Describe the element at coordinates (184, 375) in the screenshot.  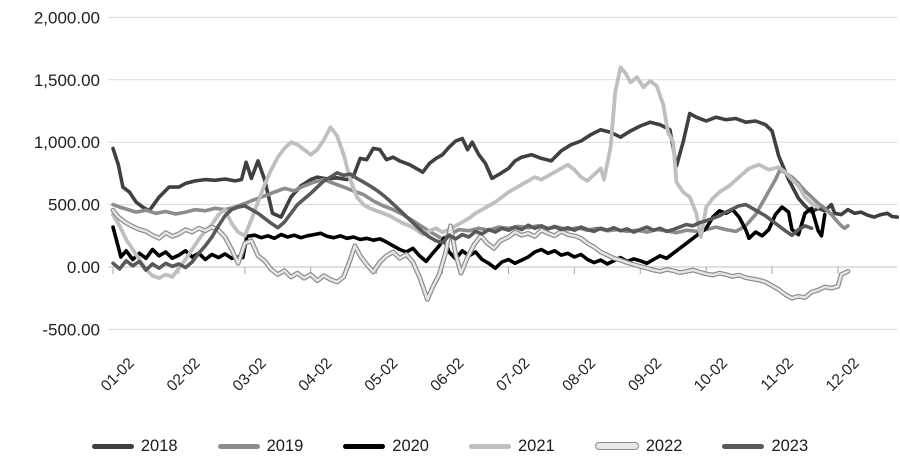
I see `x-axis-tick-label: 02-02` at that location.